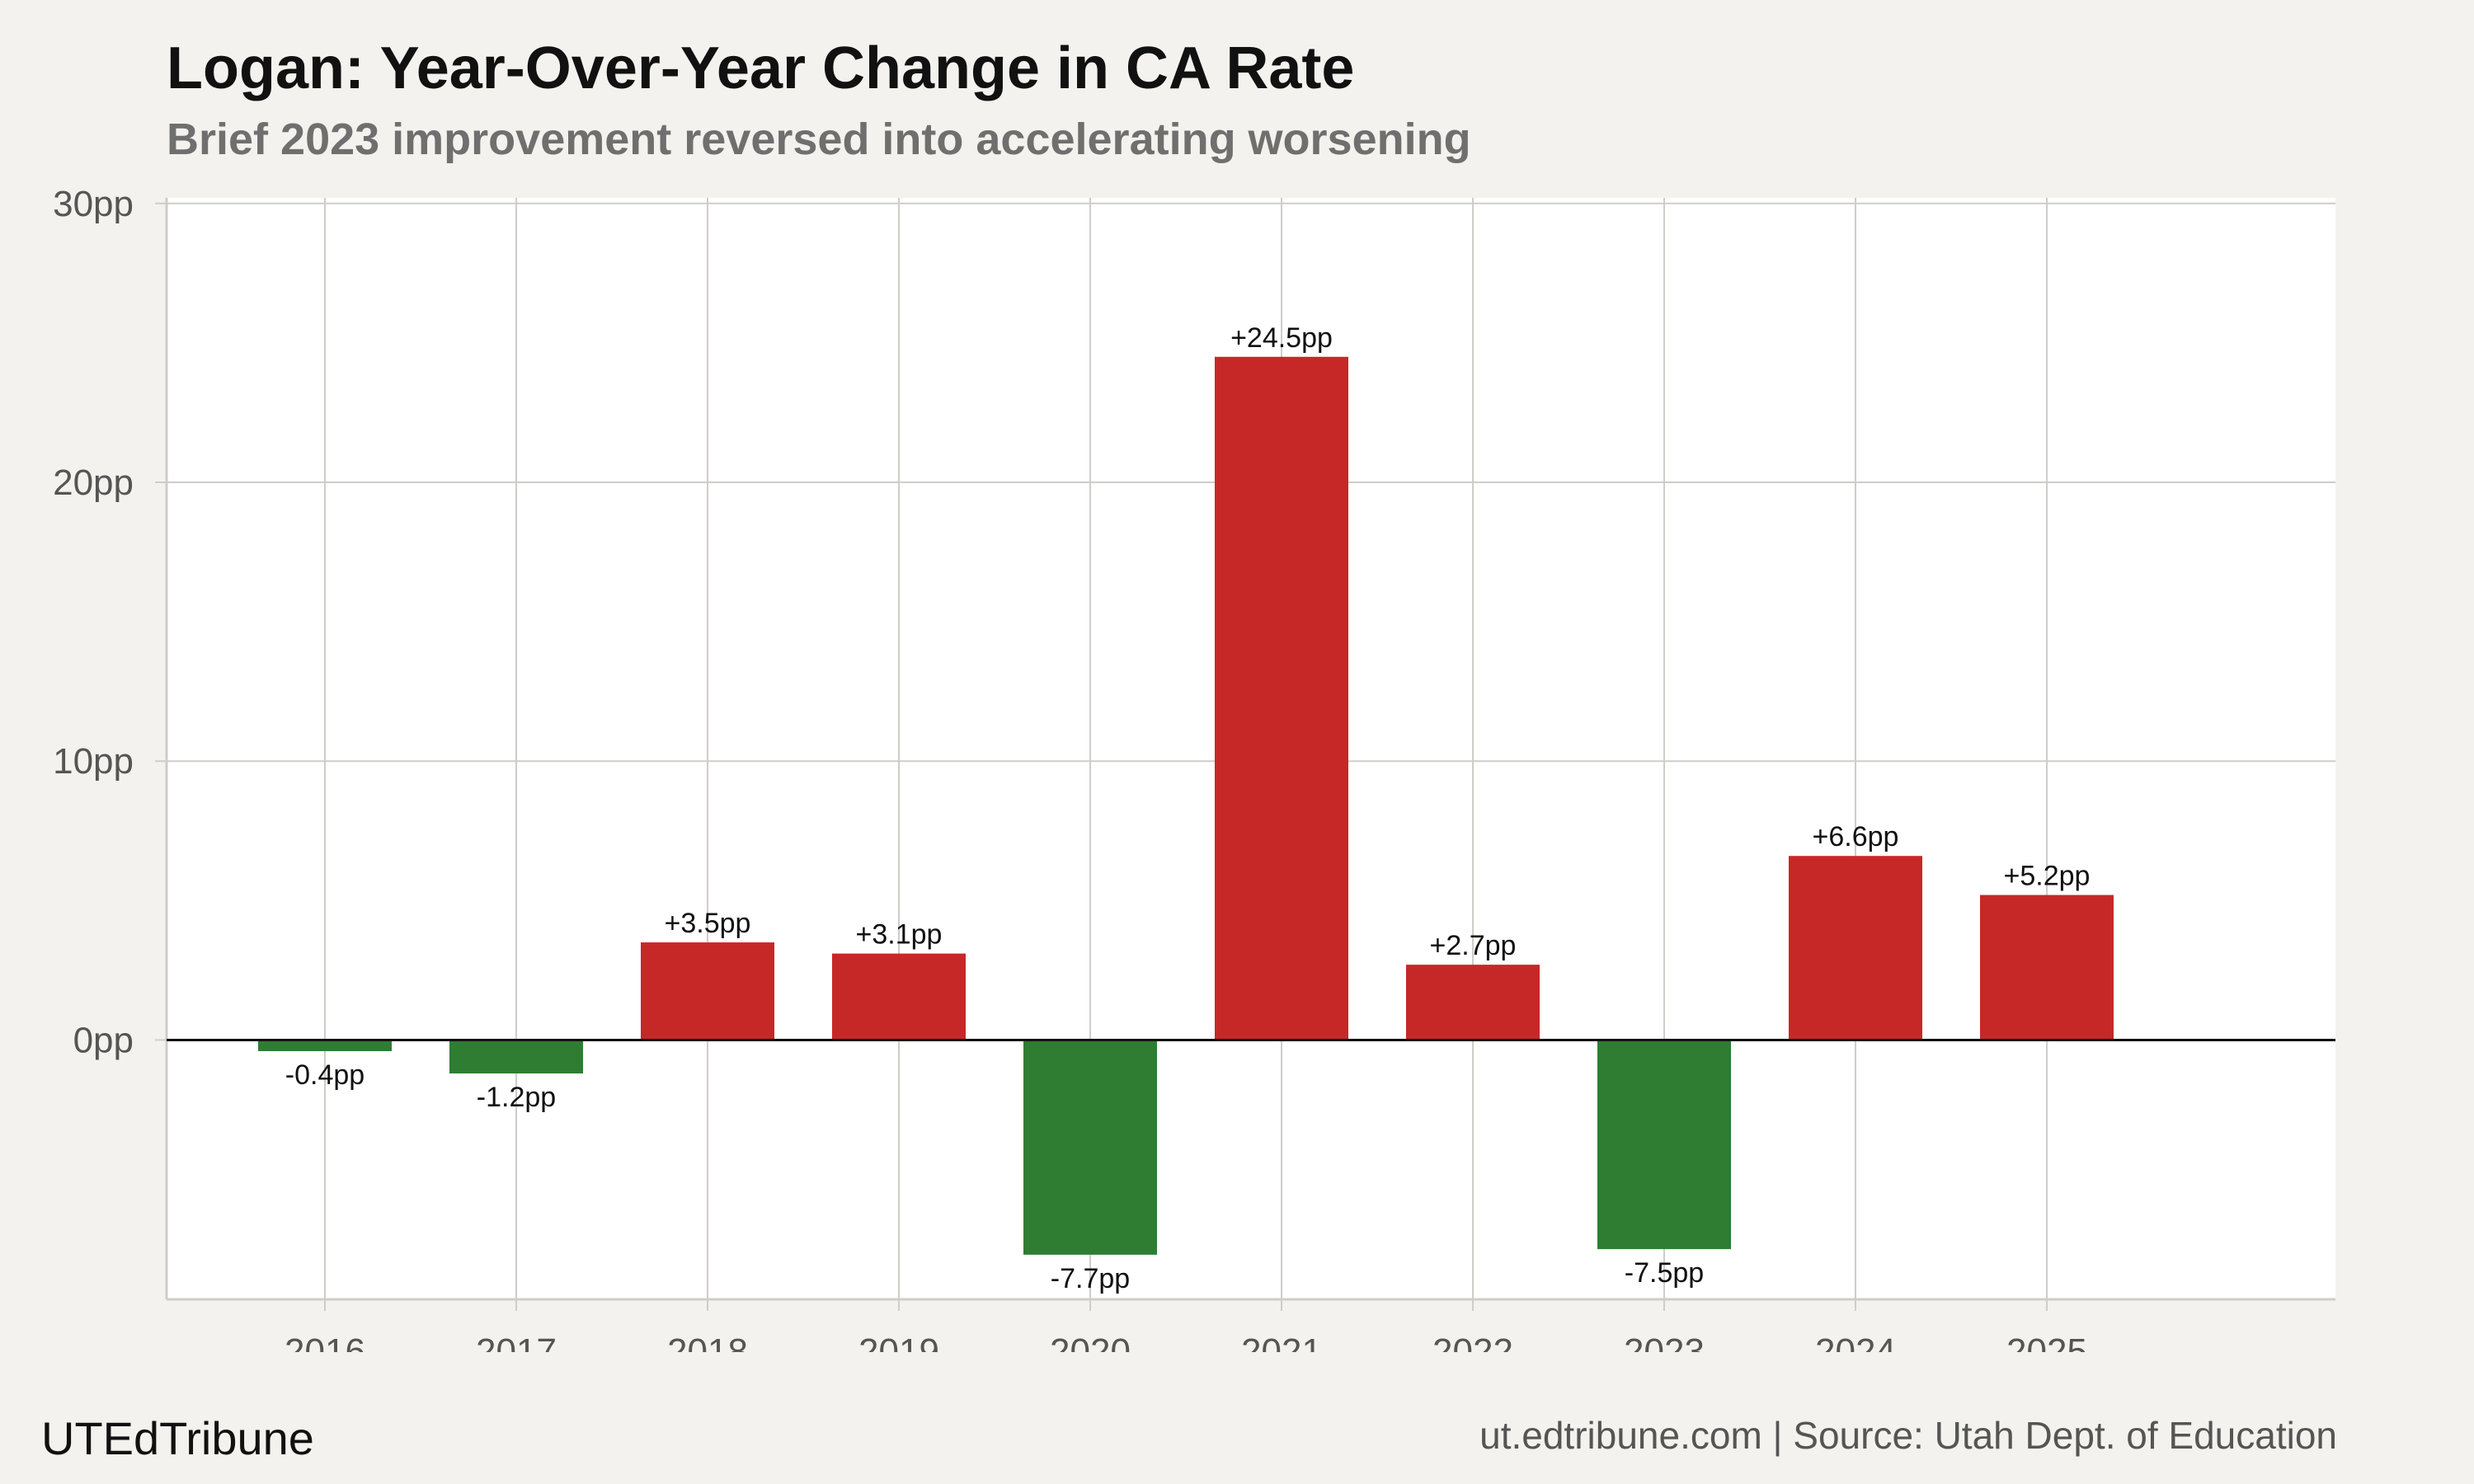 This screenshot has width=2474, height=1484. Describe the element at coordinates (1090, 1147) in the screenshot. I see `bar-2020` at that location.